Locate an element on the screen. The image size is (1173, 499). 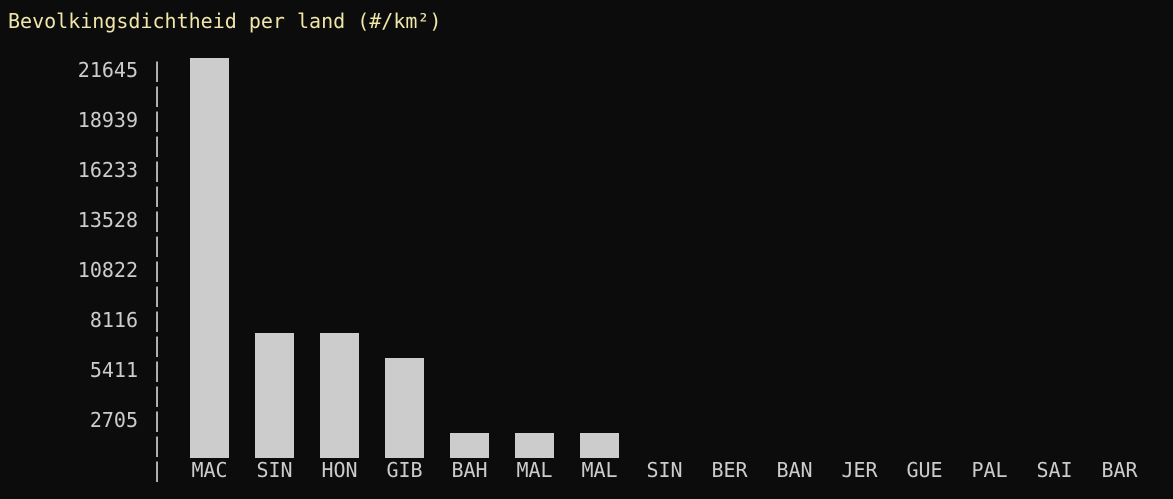
x-tick-label: BER is located at coordinates (729, 470).